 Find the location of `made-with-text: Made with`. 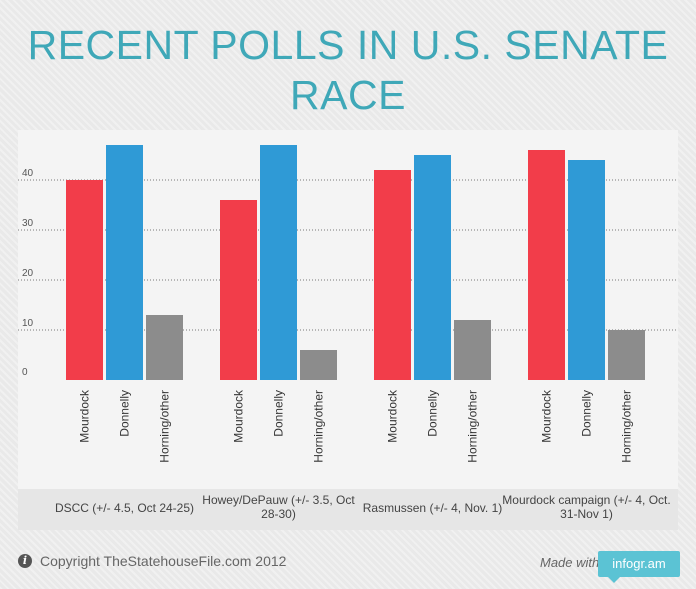

made-with-text: Made with is located at coordinates (570, 562).